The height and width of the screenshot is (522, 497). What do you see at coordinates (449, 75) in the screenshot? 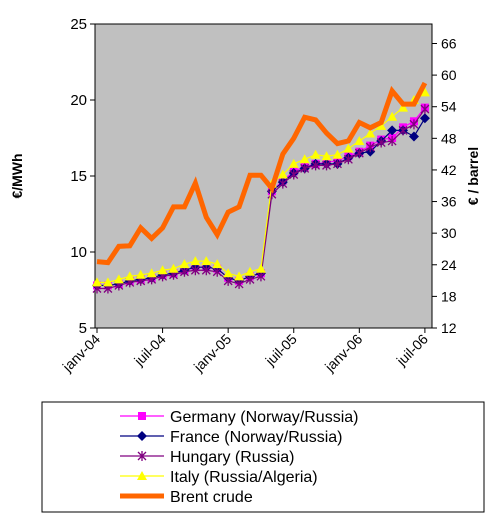
I see `y2-tick-label: 60` at bounding box center [449, 75].